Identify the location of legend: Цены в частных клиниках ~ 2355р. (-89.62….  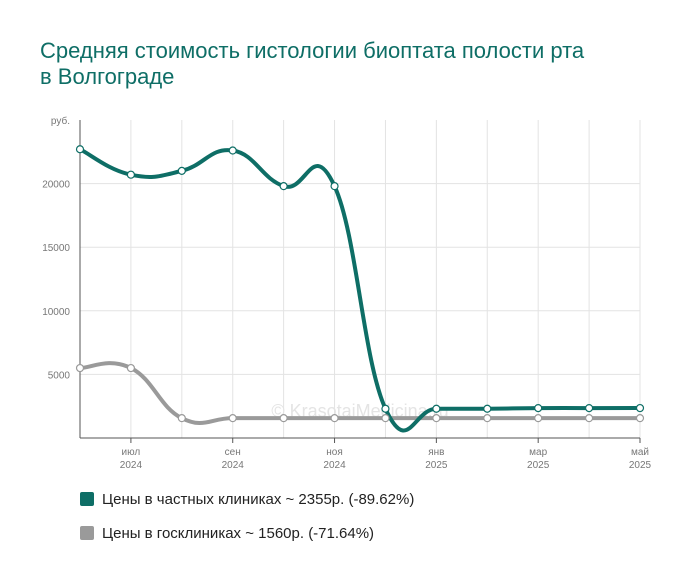
(247, 520).